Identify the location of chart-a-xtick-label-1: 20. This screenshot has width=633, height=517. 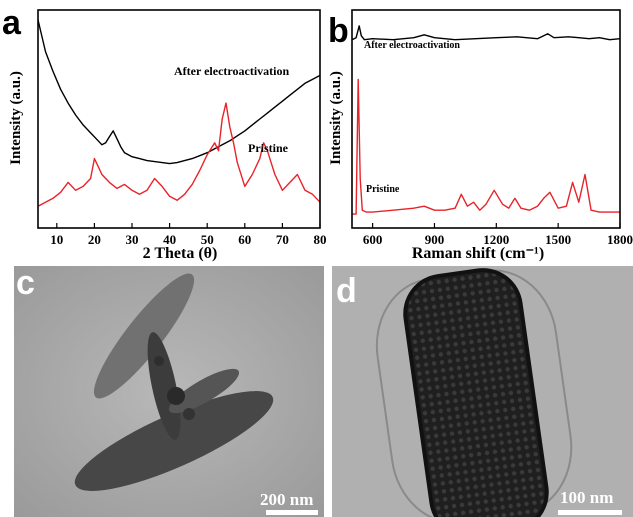
(94, 239).